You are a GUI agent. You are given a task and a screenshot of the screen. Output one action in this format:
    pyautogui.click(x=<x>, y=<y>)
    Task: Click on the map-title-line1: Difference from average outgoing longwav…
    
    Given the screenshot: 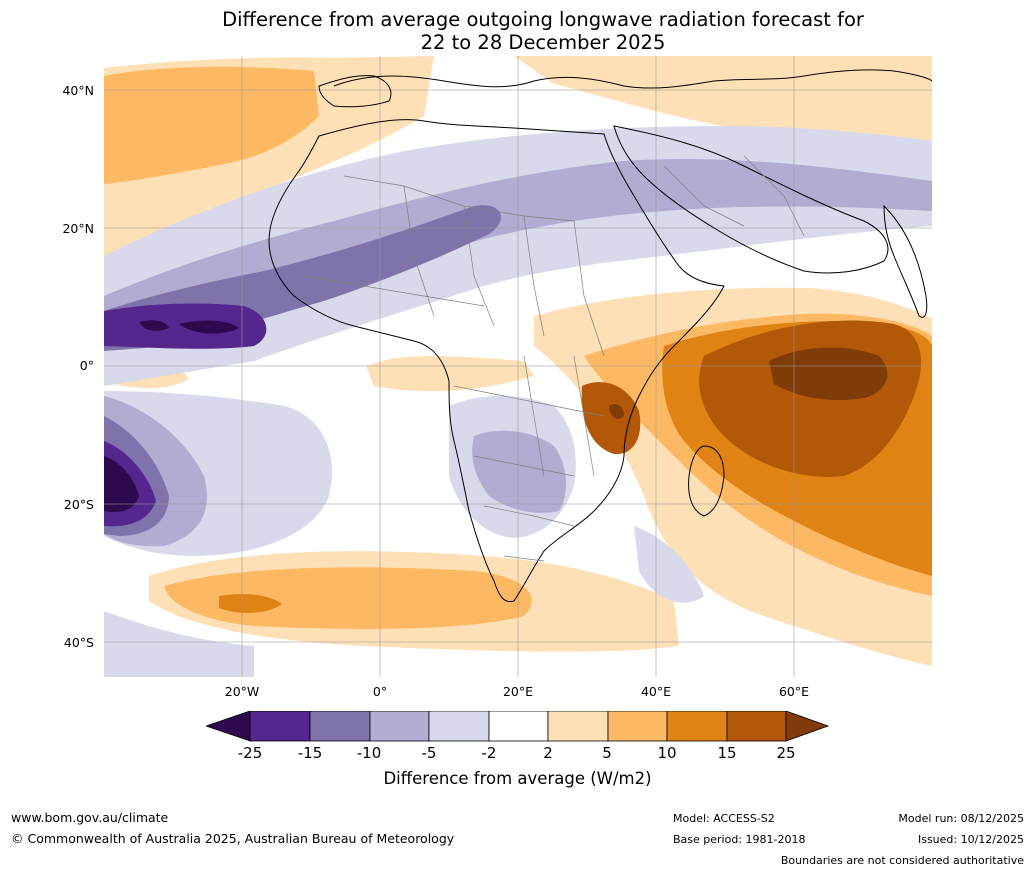 What is the action you would take?
    pyautogui.click(x=543, y=19)
    